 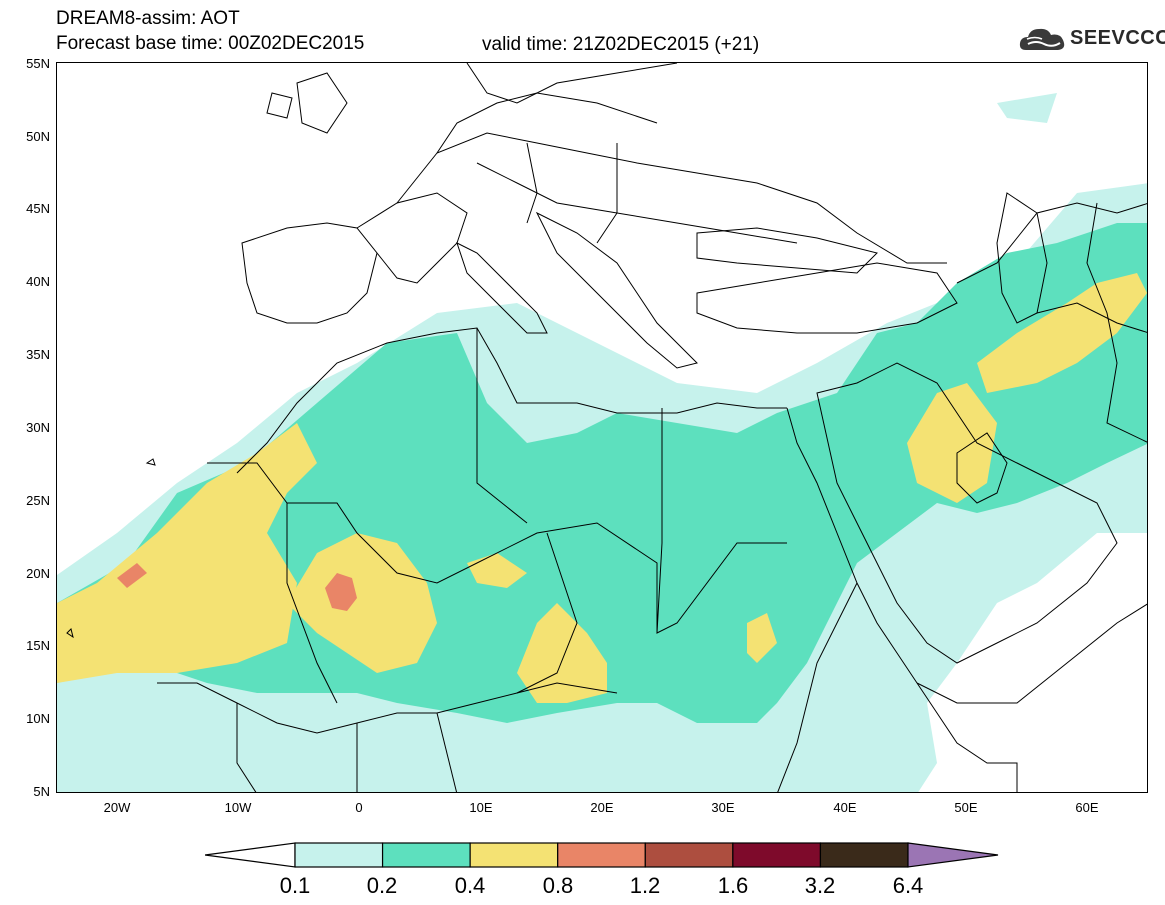 I want to click on forecast-base-time: Forecast base time: 00Z02DEC2015, so click(x=210, y=43).